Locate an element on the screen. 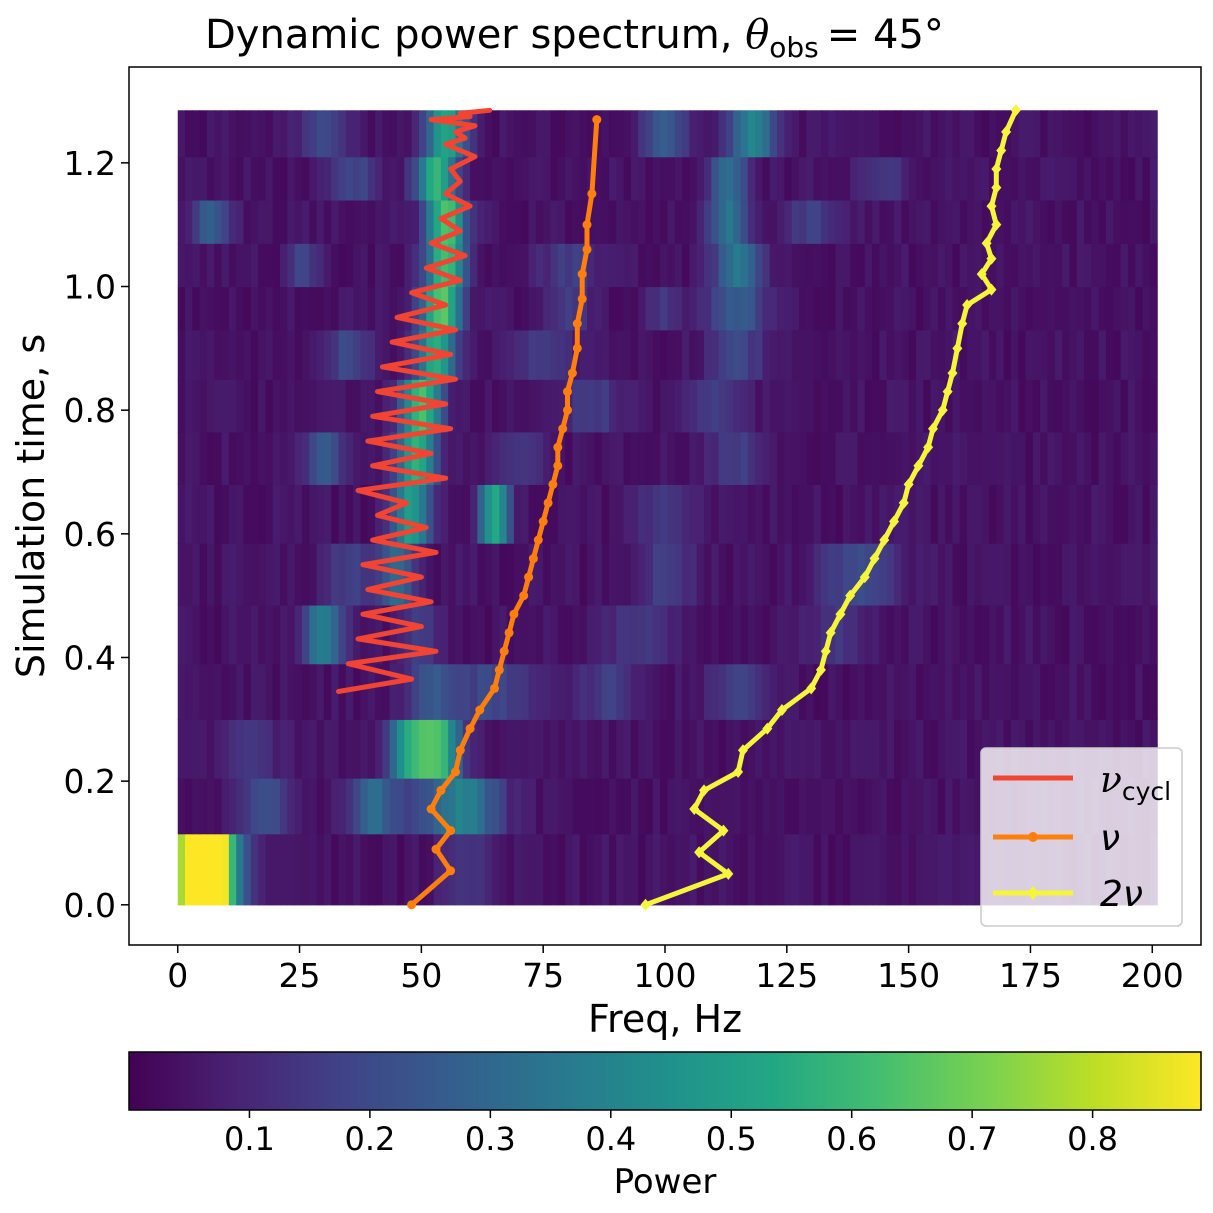  x-tick-label: 200 is located at coordinates (1152, 975).